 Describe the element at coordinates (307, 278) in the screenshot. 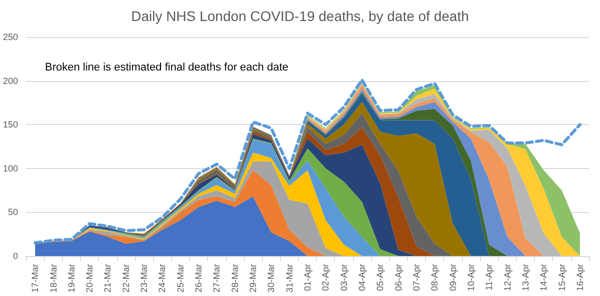

I see `x-tick-label: 01-Apr` at that location.